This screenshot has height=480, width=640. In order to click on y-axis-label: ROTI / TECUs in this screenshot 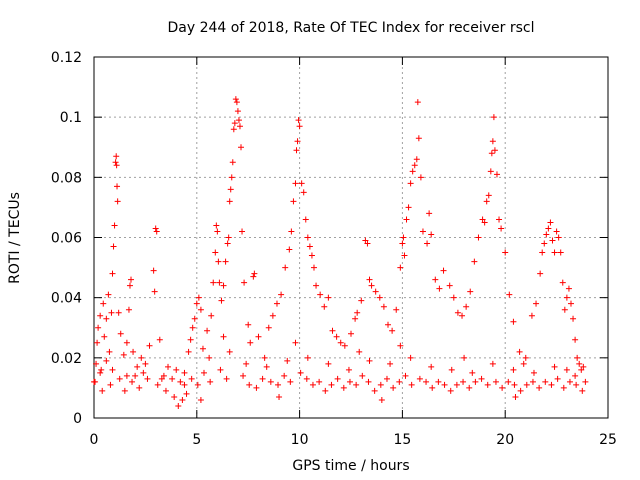, I will do `click(15, 238)`.